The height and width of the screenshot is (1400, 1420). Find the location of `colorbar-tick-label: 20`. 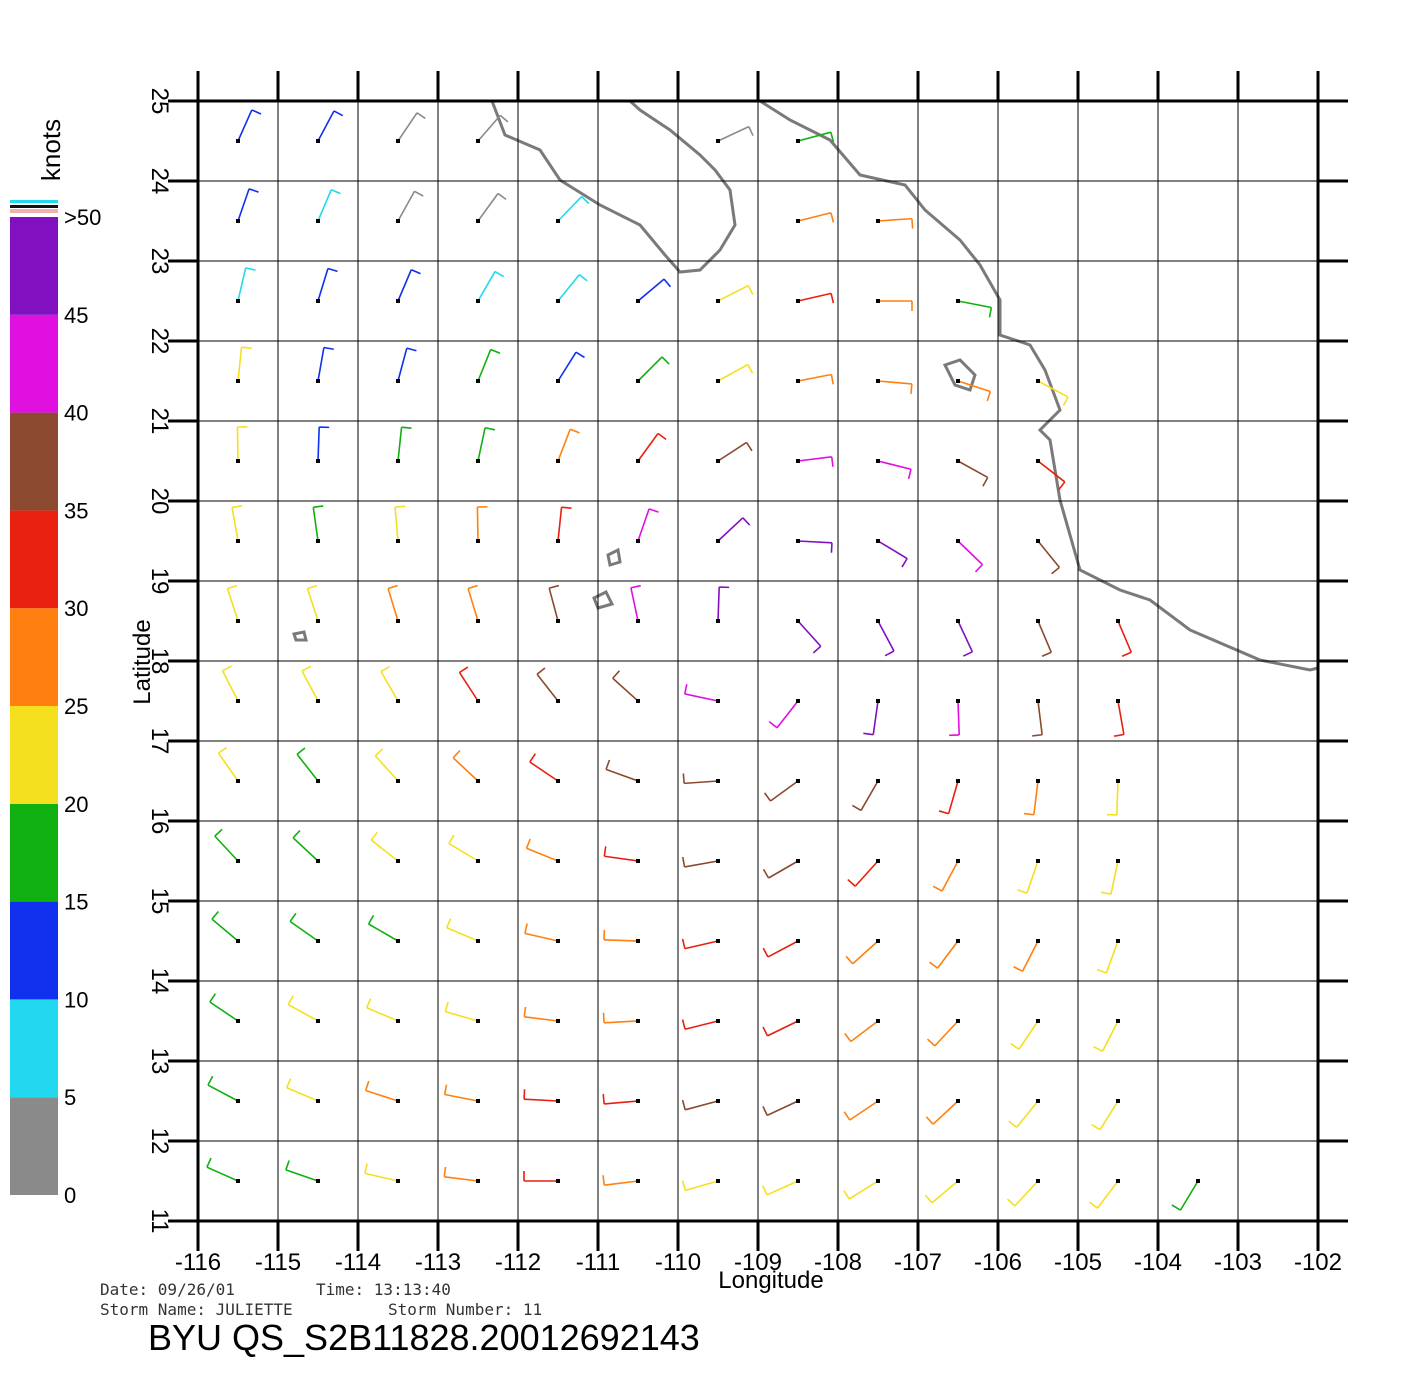

colorbar-tick-label: 20 is located at coordinates (76, 804).